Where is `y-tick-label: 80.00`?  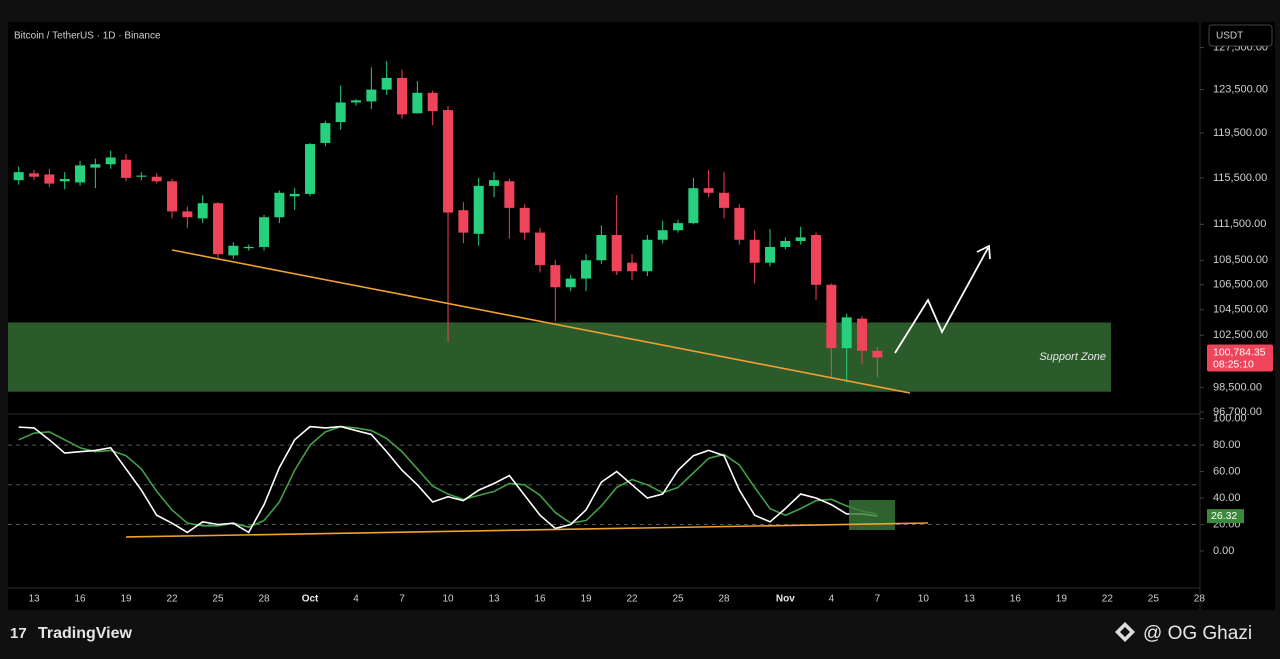 y-tick-label: 80.00 is located at coordinates (1227, 445).